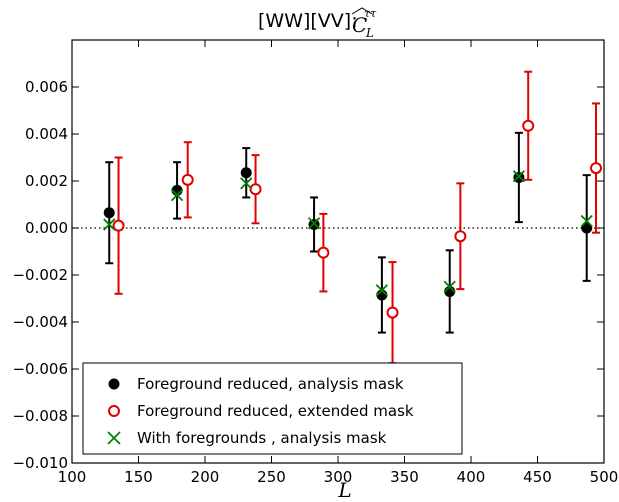 The height and width of the screenshot is (502, 619). What do you see at coordinates (369, 33) in the screenshot?
I see `svg-text: L` at bounding box center [369, 33].